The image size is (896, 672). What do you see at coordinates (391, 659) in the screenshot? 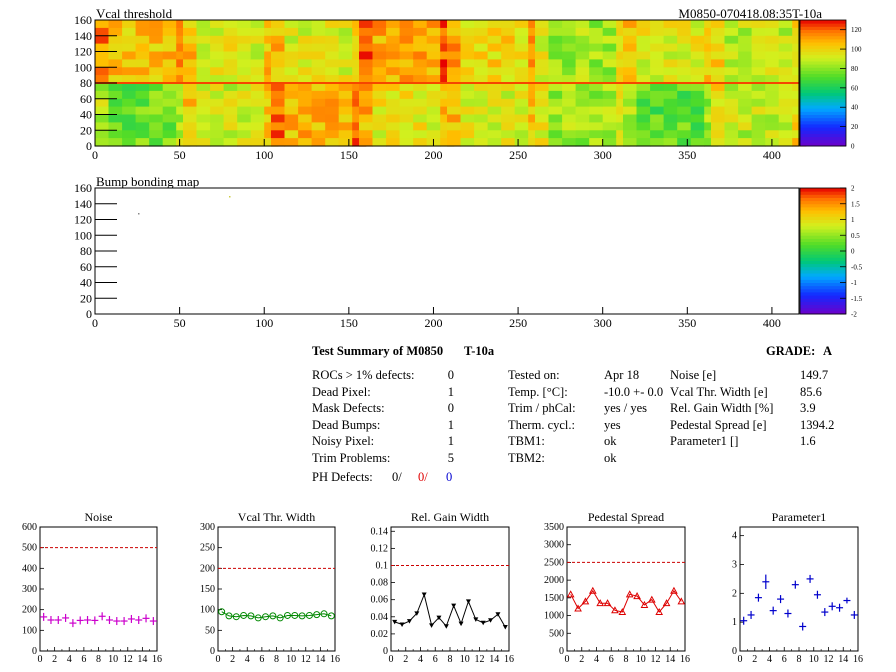
I see `chart-xtick-label: 0` at bounding box center [391, 659].